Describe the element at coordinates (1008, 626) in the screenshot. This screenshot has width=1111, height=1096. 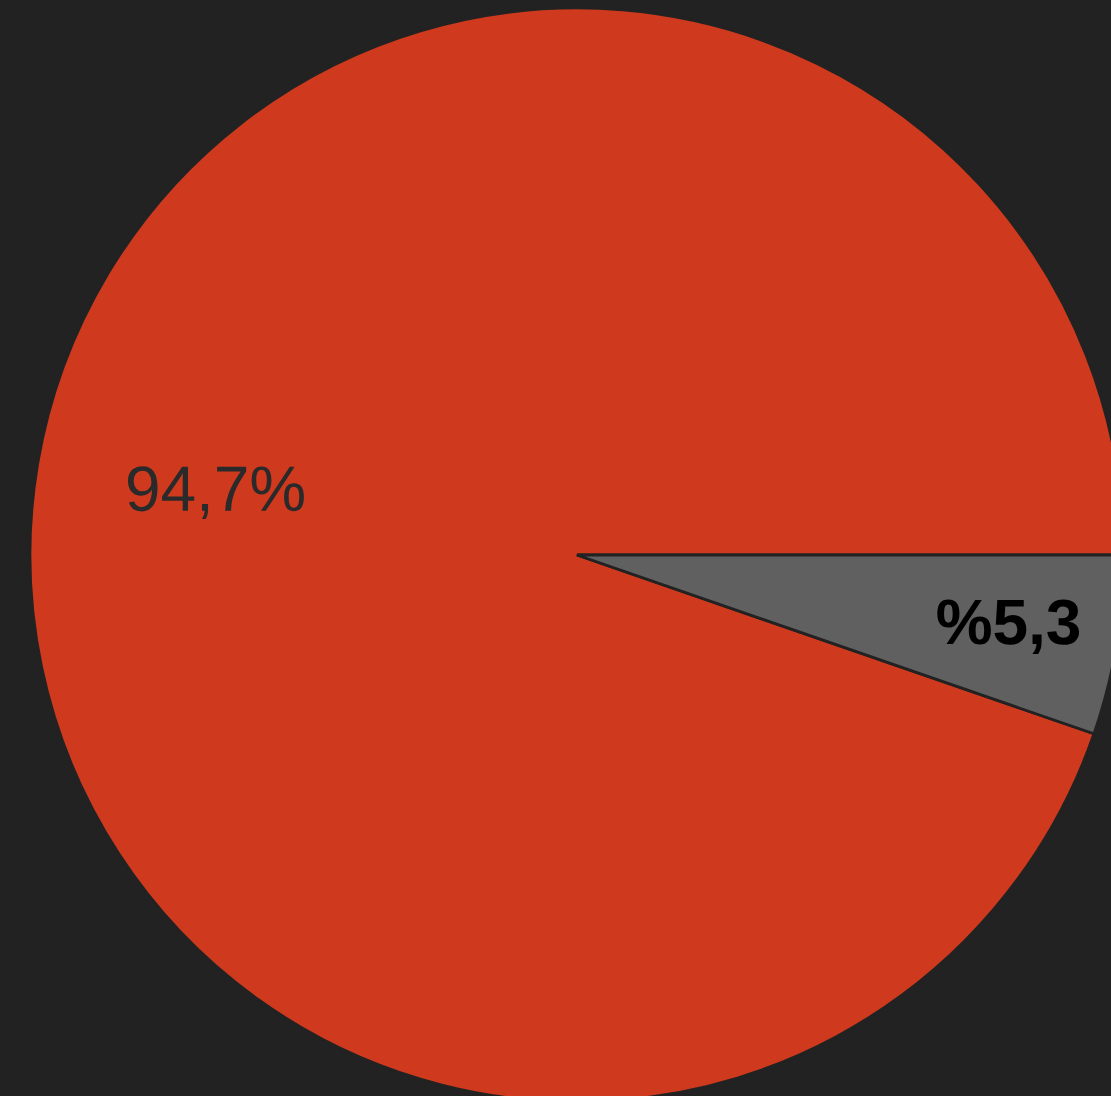
I see `data-label: %5,3` at that location.